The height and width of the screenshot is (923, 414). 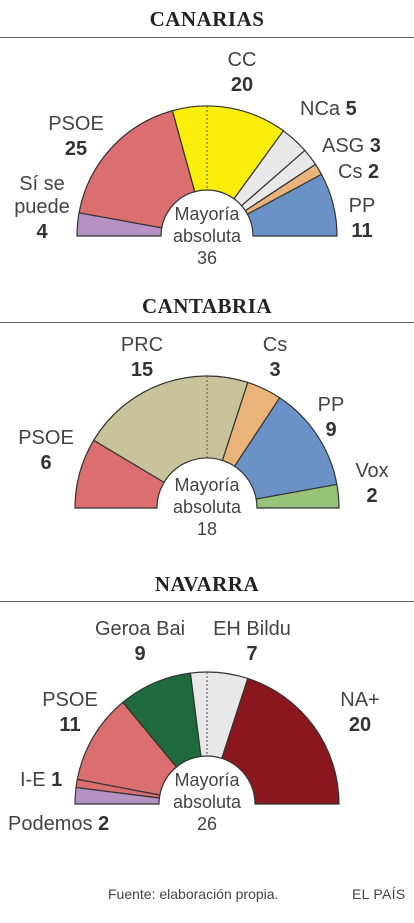 I want to click on party-label: PSOE 11, so click(x=70, y=712).